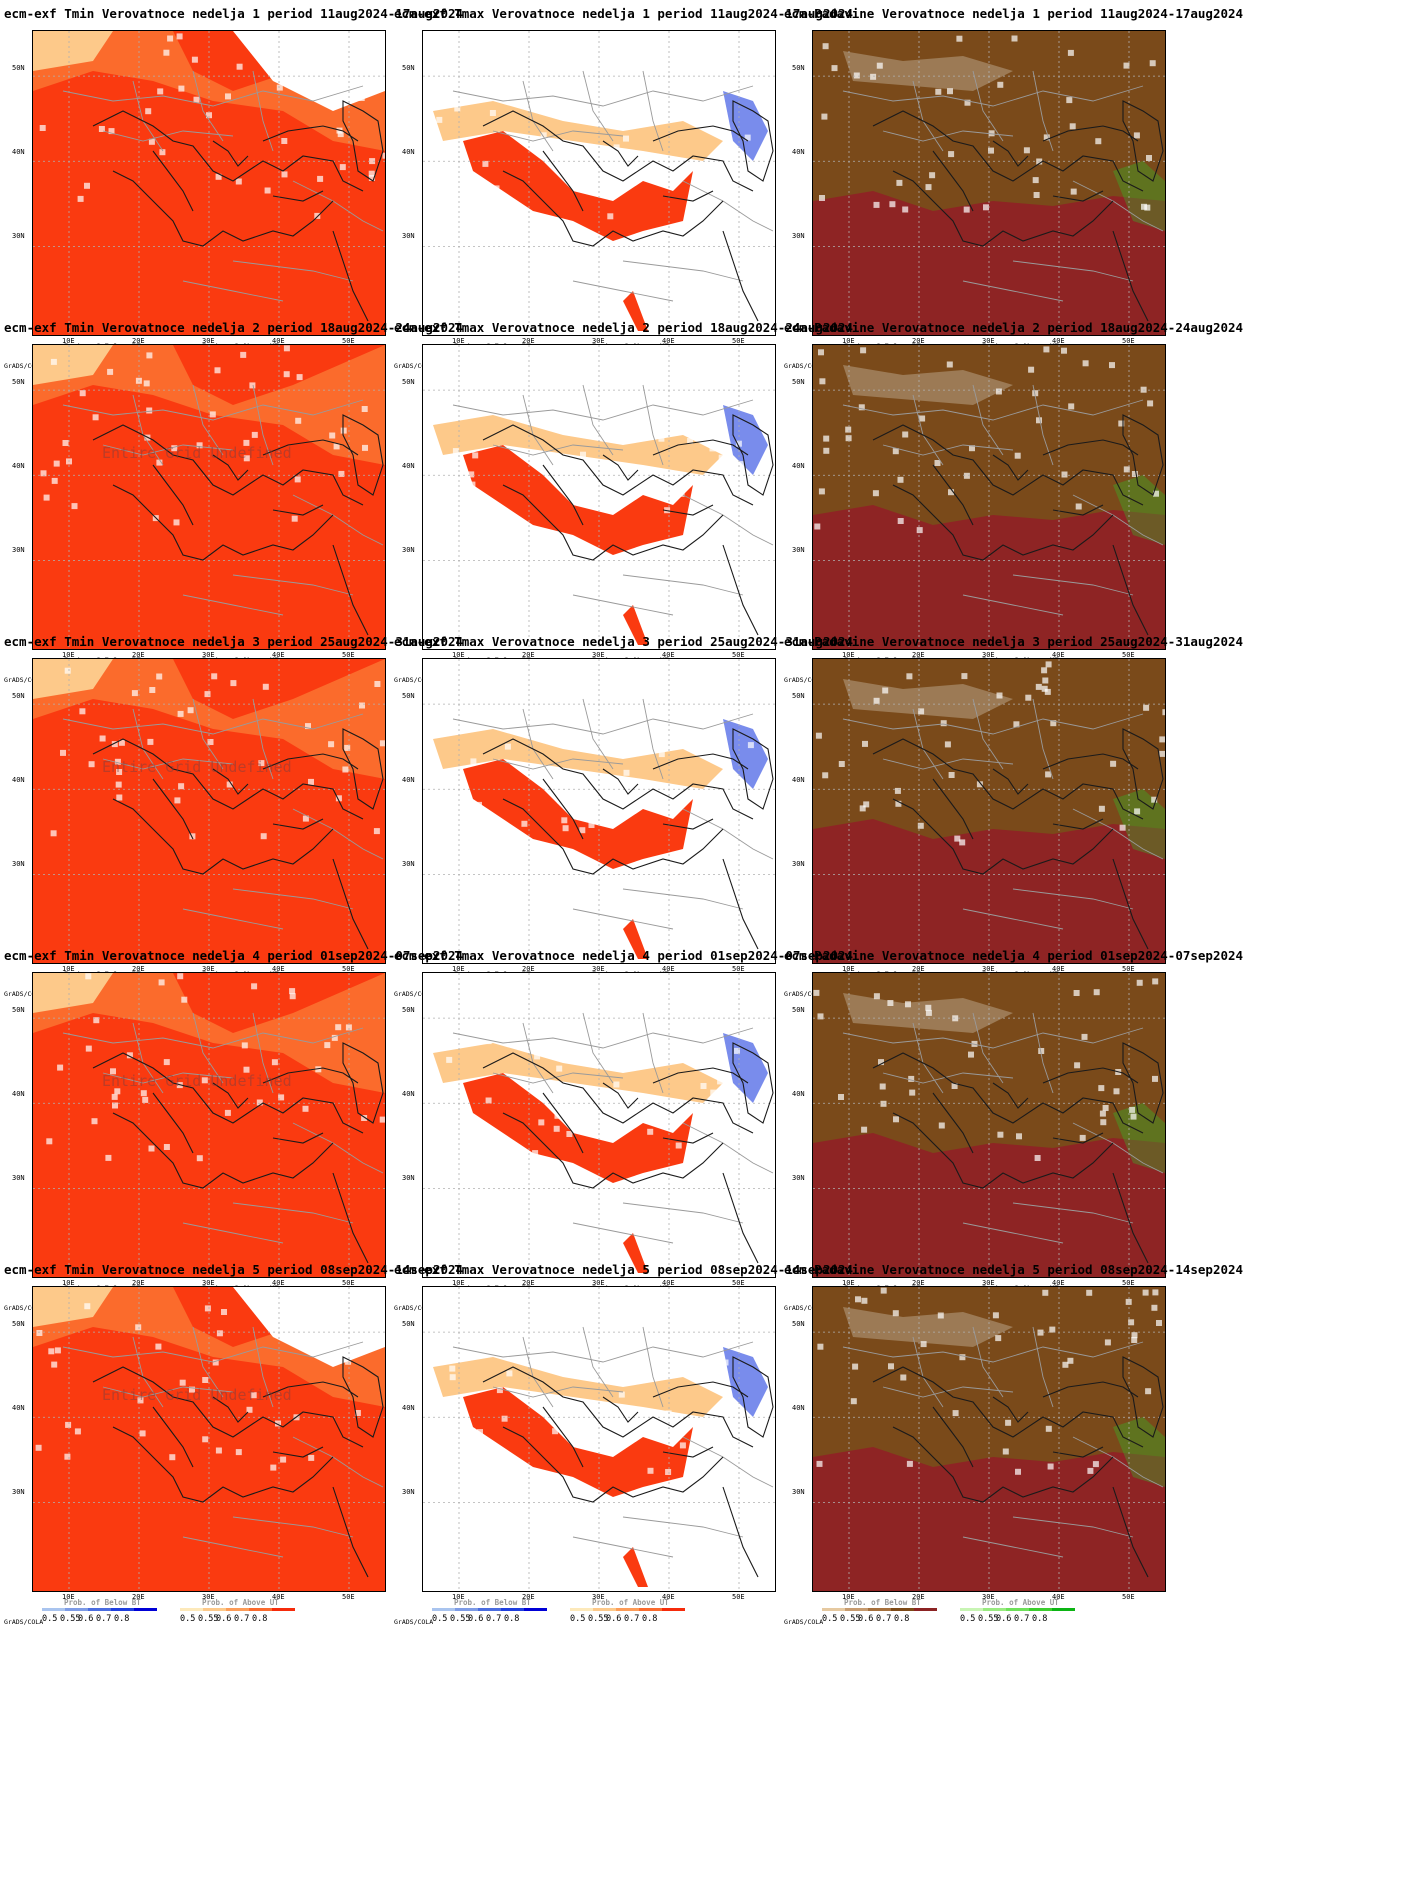 This screenshot has width=1413, height=1895. What do you see at coordinates (18, 550) in the screenshot?
I see `y-axis-label: 30N` at bounding box center [18, 550].